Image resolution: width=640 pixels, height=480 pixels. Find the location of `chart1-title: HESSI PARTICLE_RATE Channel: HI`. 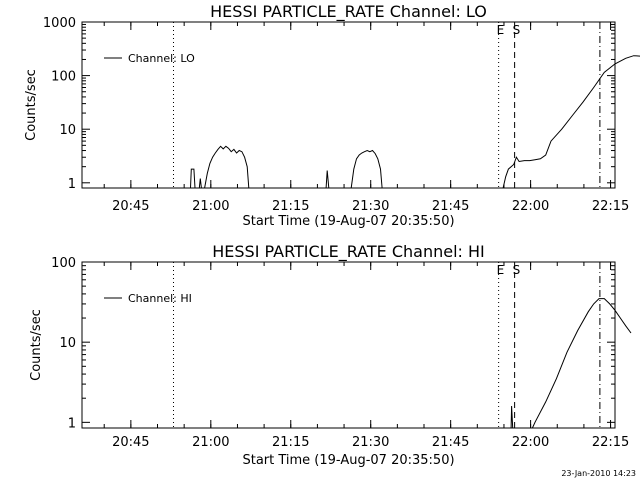

chart1-title: HESSI PARTICLE_RATE Channel: HI is located at coordinates (348, 252).